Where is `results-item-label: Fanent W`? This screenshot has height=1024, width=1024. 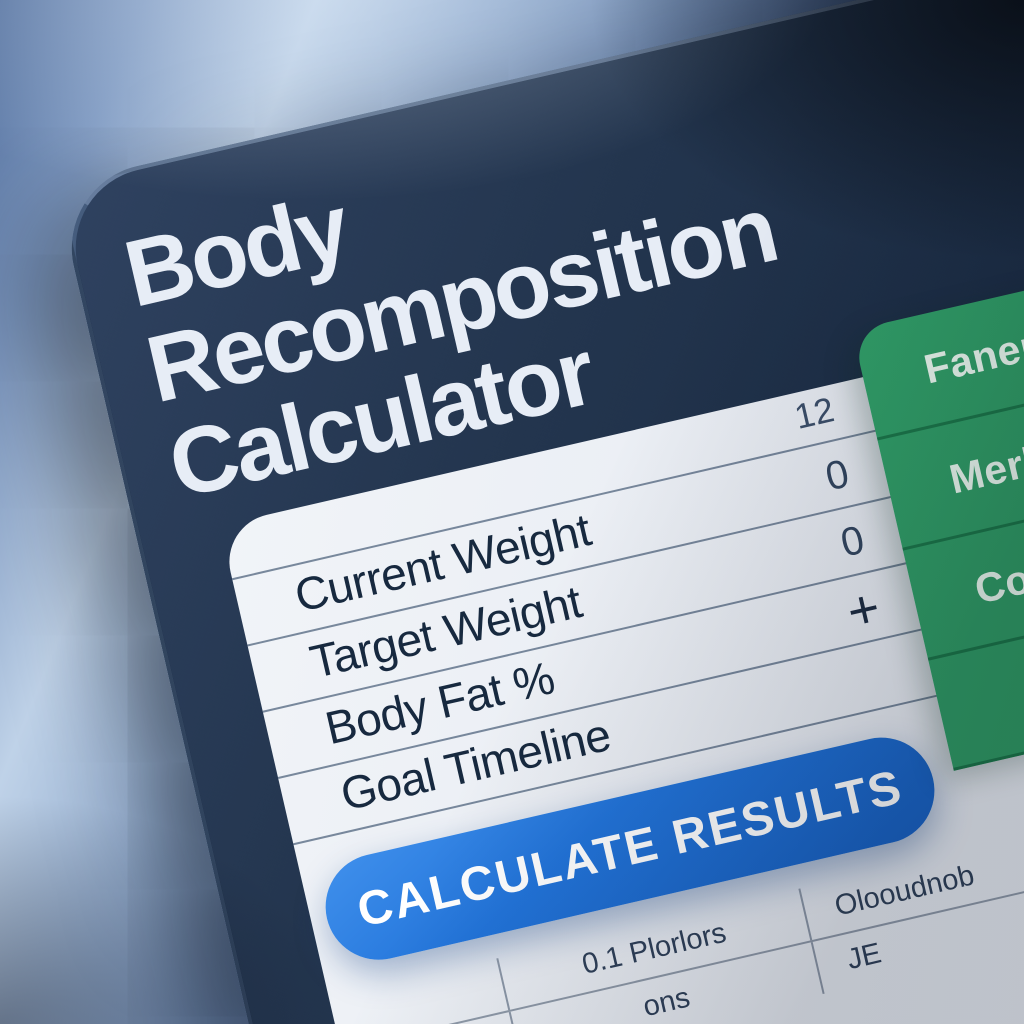
results-item-label: Fanent W is located at coordinates (971, 348).